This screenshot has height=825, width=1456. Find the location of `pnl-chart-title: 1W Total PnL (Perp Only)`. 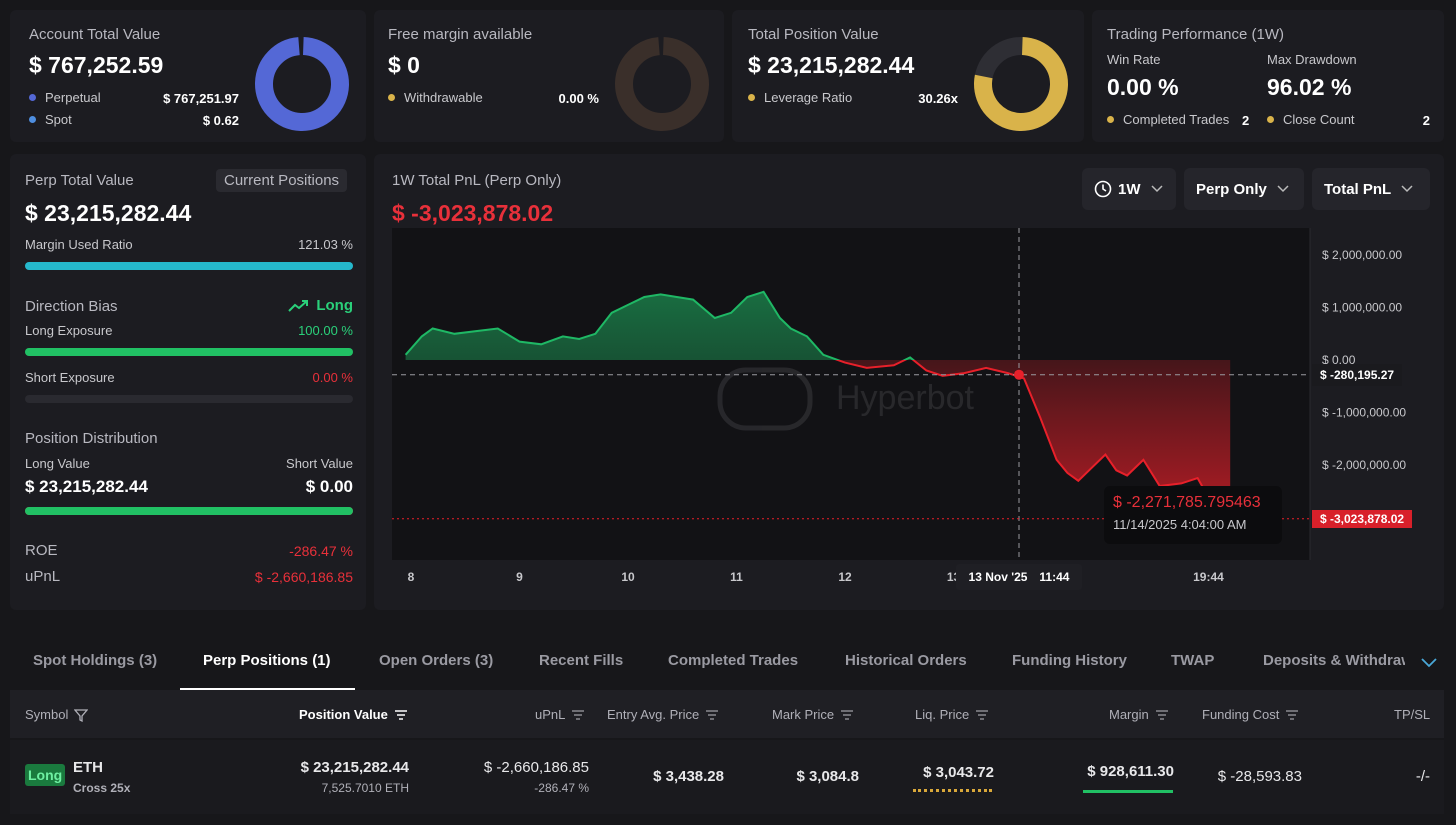

pnl-chart-title: 1W Total PnL (Perp Only) is located at coordinates (477, 180).